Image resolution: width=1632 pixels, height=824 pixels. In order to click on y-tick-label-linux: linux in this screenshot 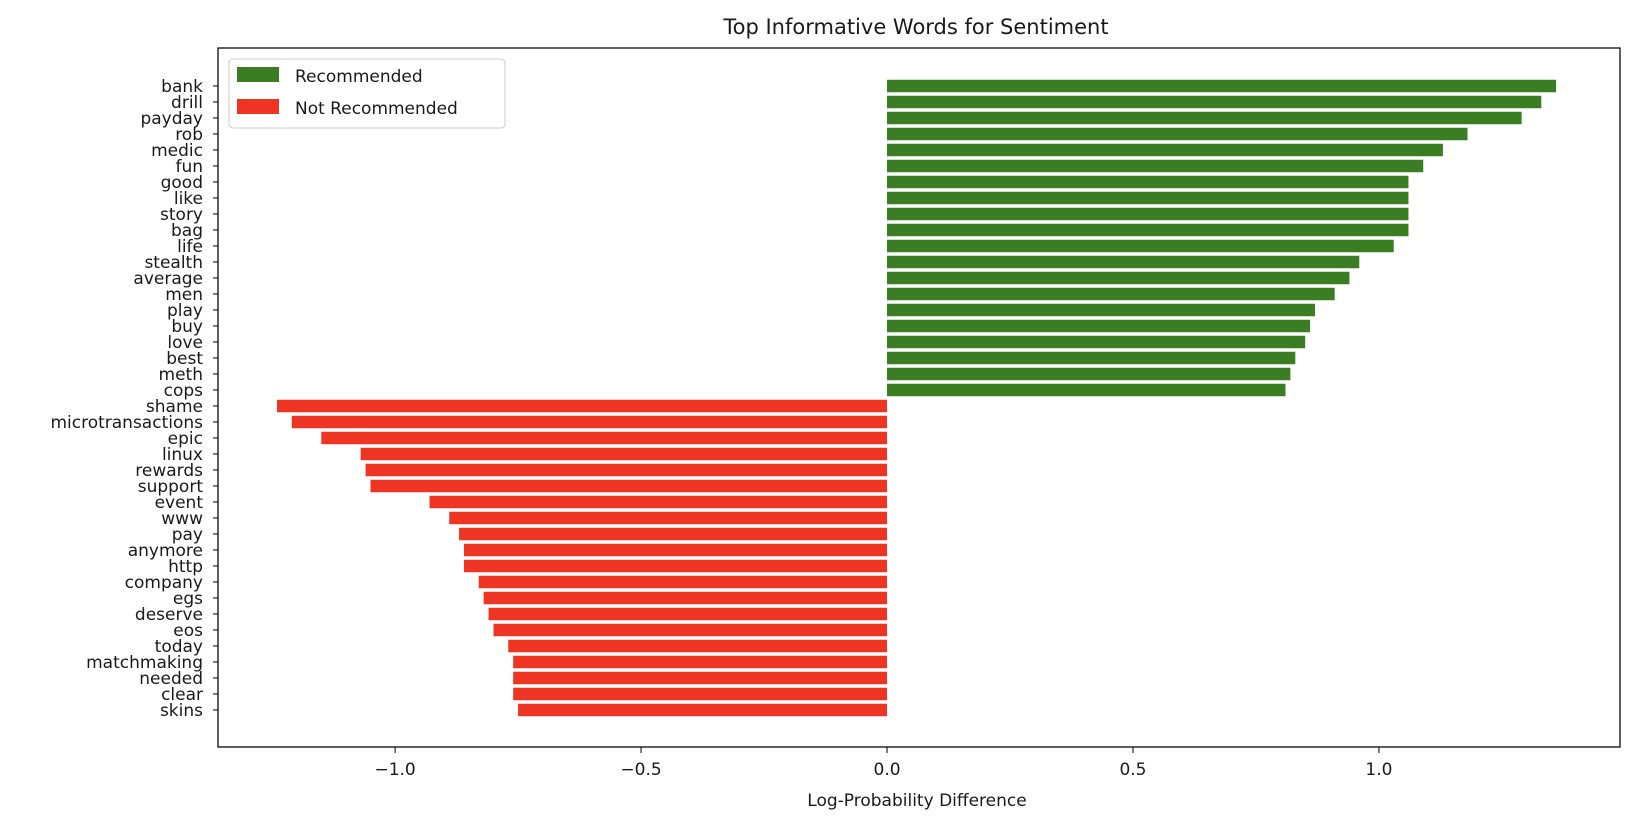, I will do `click(182, 455)`.